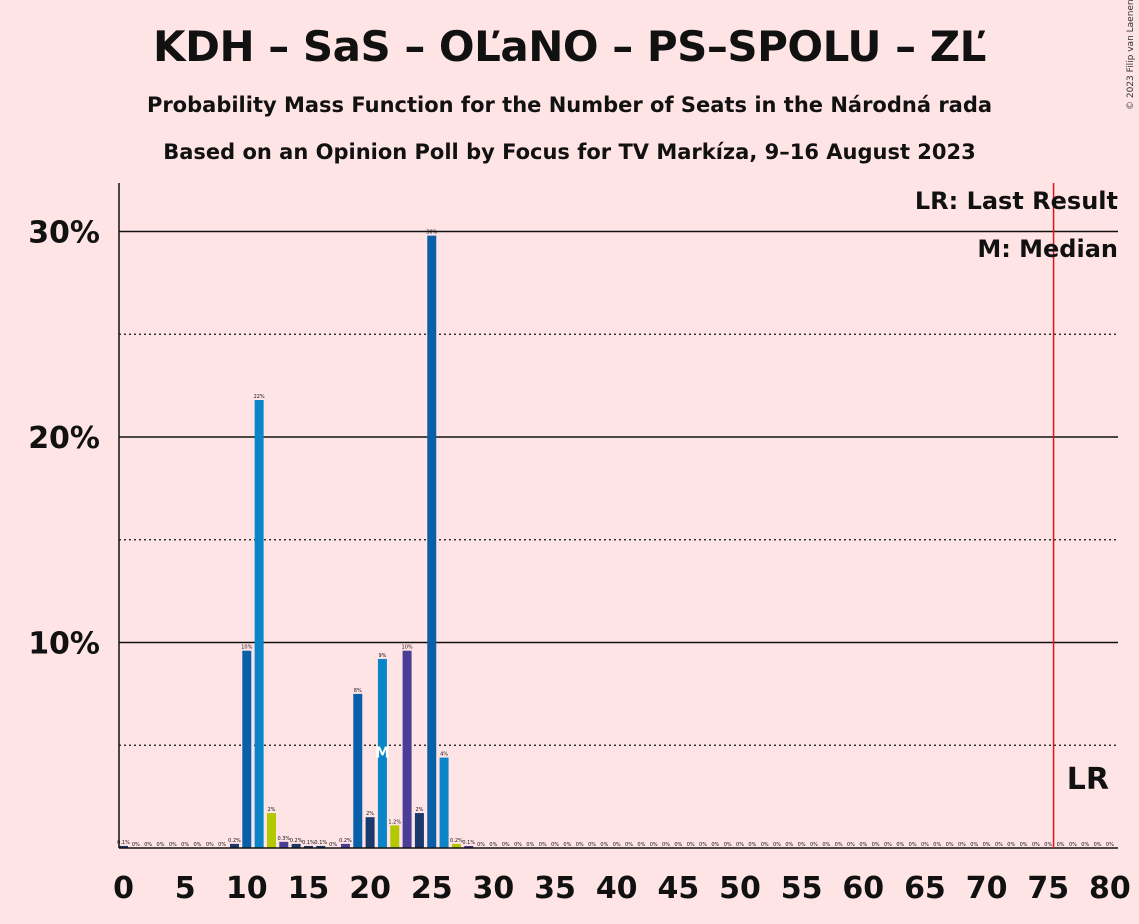 The width and height of the screenshot is (1139, 924). I want to click on y-tick-label: 20%, so click(64, 438).